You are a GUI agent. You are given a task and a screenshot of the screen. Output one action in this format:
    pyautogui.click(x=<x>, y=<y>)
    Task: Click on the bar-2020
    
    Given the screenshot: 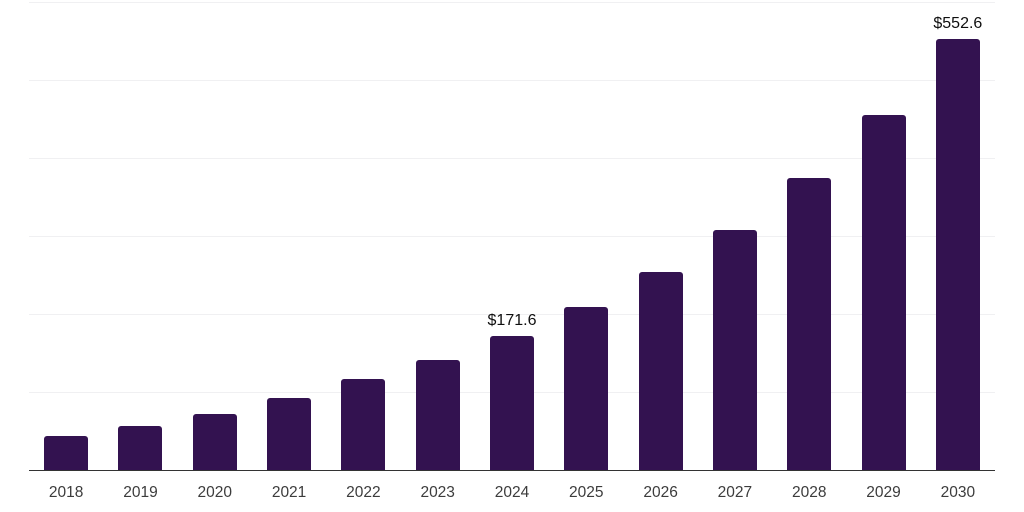 What is the action you would take?
    pyautogui.click(x=214, y=442)
    